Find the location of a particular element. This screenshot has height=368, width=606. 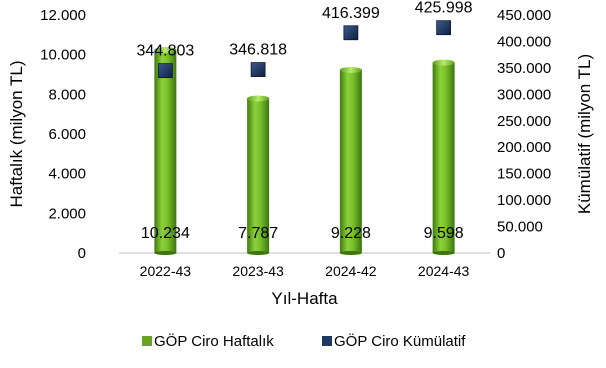

x-tick-label: 2023-43 is located at coordinates (258, 271).